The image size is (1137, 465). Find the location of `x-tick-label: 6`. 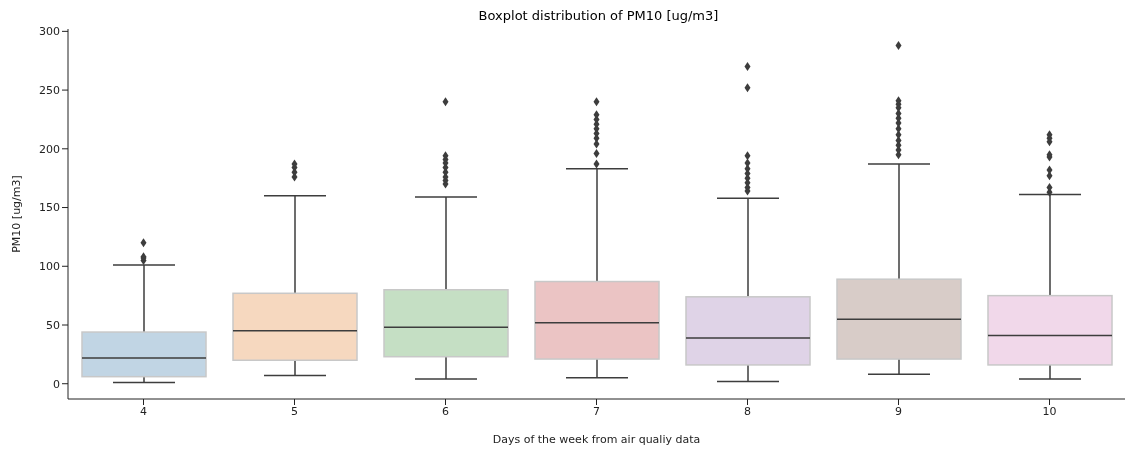

x-tick-label: 6 is located at coordinates (445, 411).